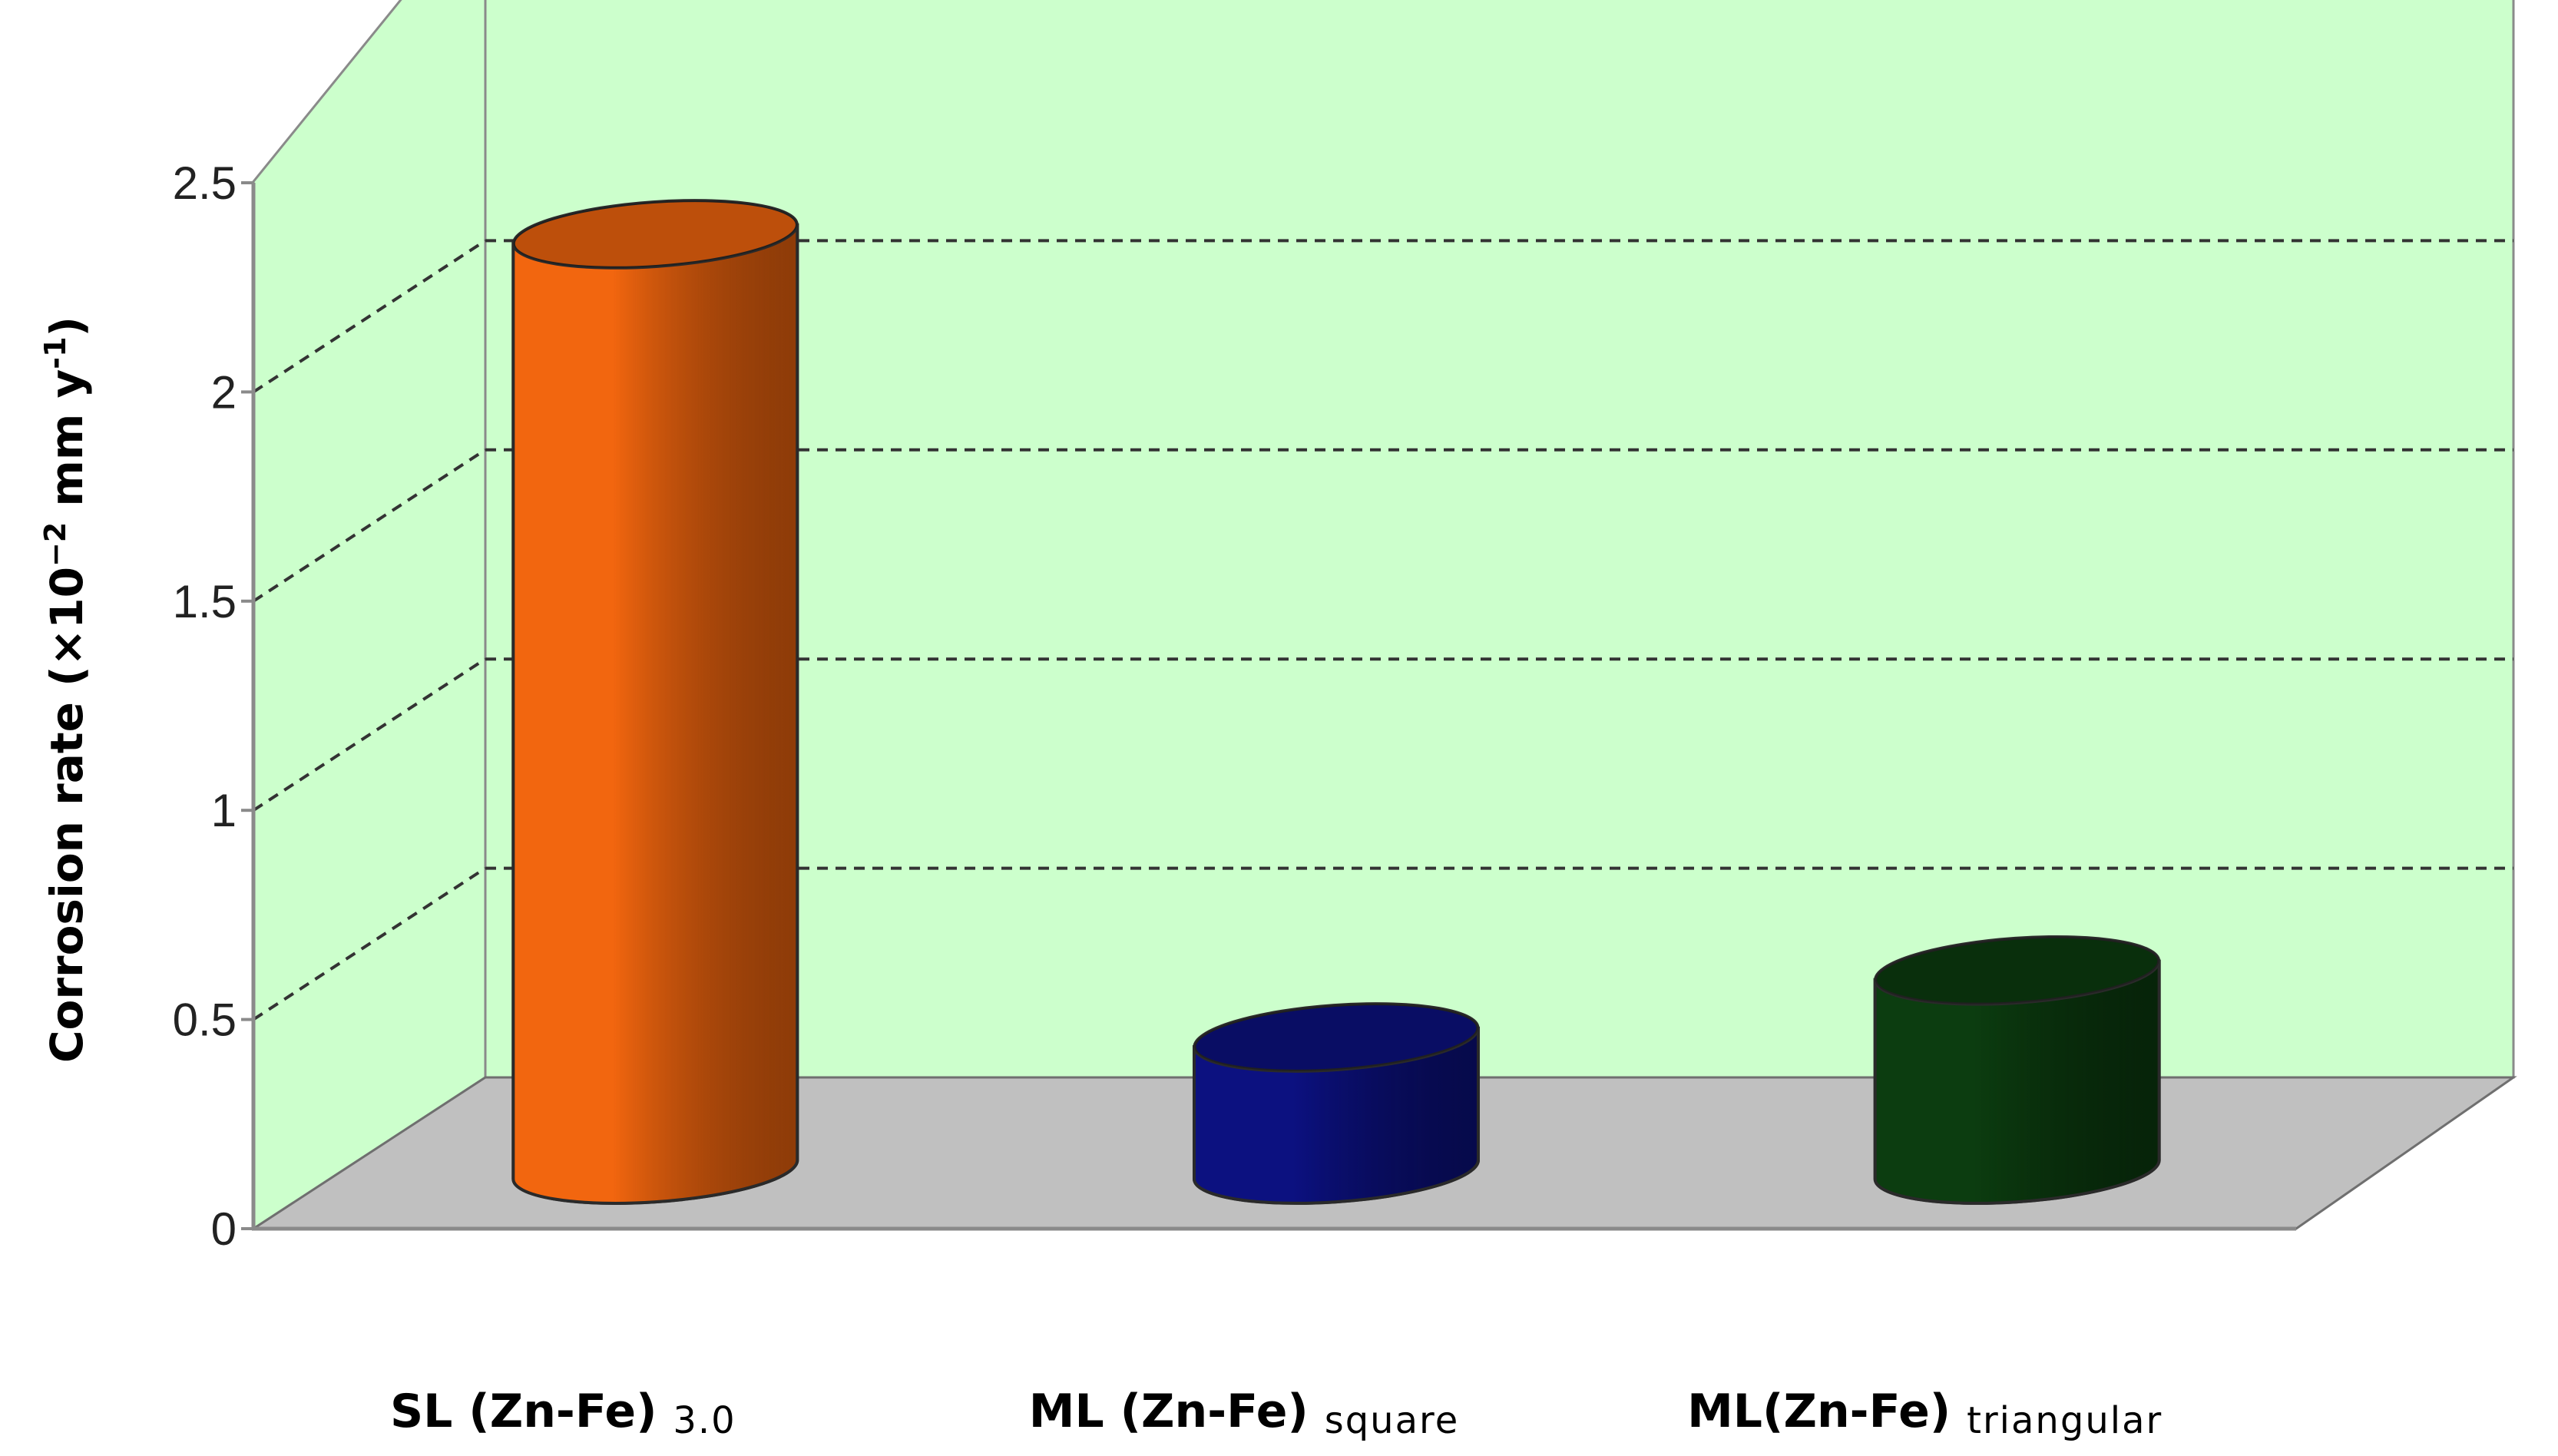 The width and height of the screenshot is (2558, 1456). Describe the element at coordinates (67, 326) in the screenshot. I see `y-axis-label-suffix: )` at that location.